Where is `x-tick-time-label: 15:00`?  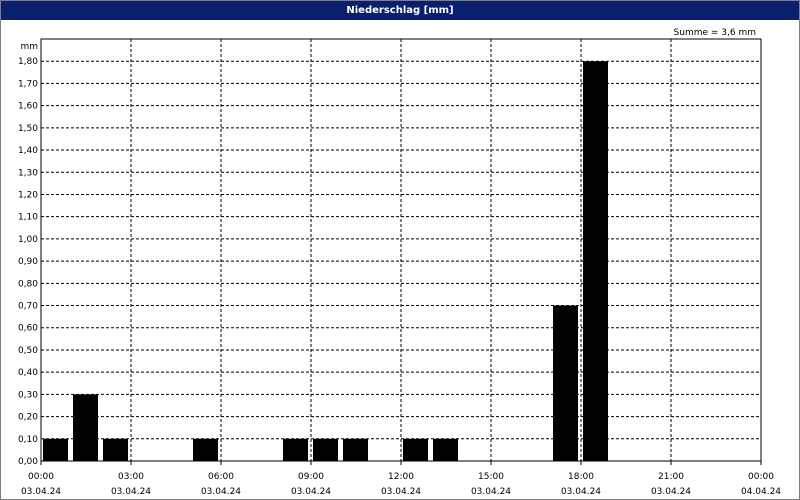
x-tick-time-label: 15:00 is located at coordinates (491, 477).